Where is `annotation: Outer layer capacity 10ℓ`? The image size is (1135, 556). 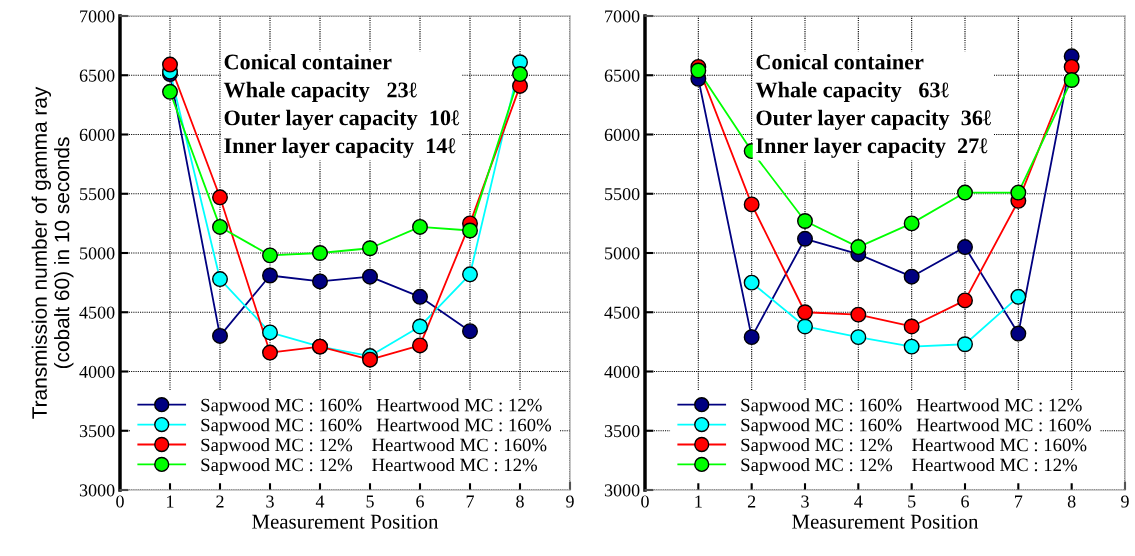
annotation: Outer layer capacity 10ℓ is located at coordinates (342, 119).